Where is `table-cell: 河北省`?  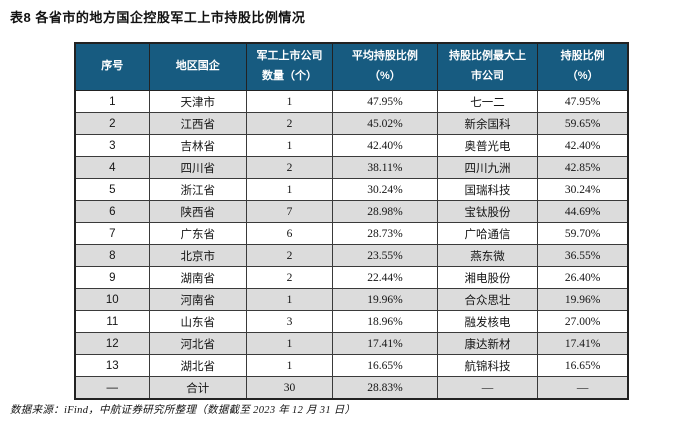 table-cell: 河北省 is located at coordinates (197, 343).